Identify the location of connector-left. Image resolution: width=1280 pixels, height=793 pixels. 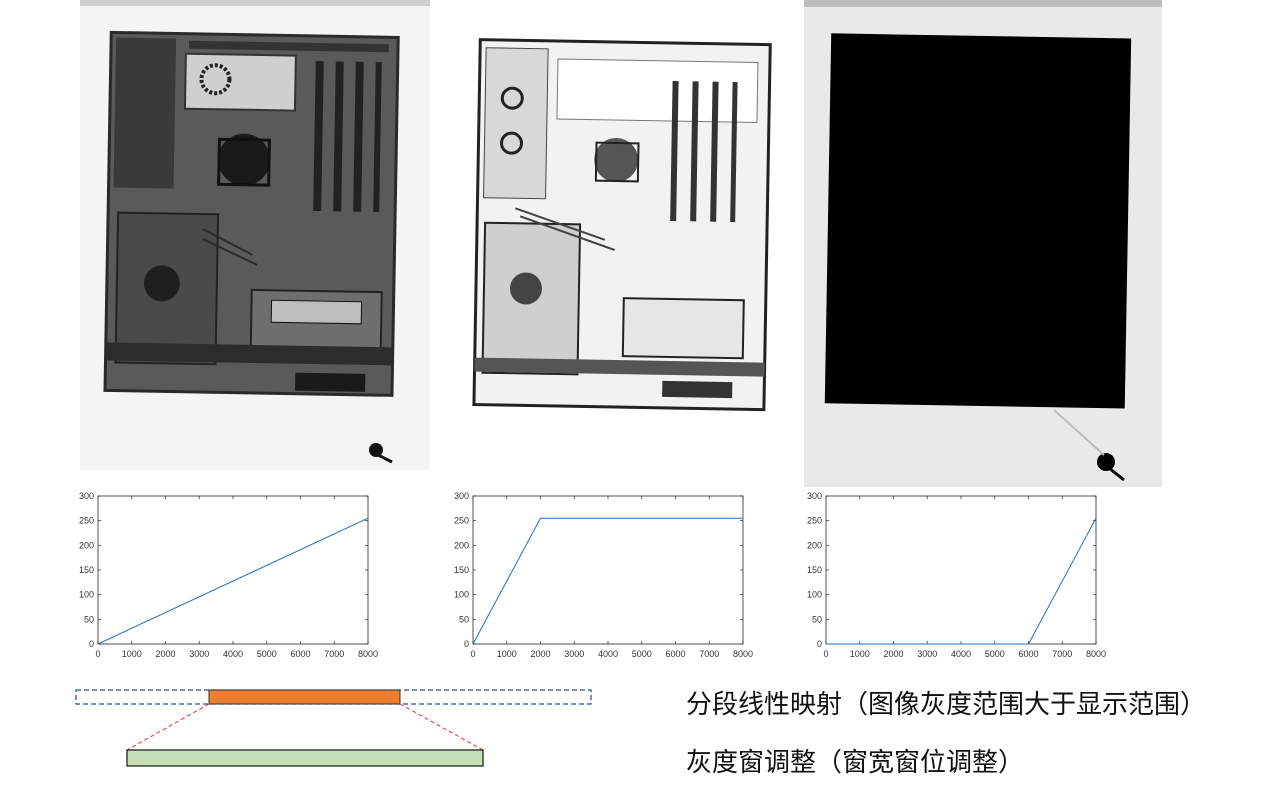
(168, 727).